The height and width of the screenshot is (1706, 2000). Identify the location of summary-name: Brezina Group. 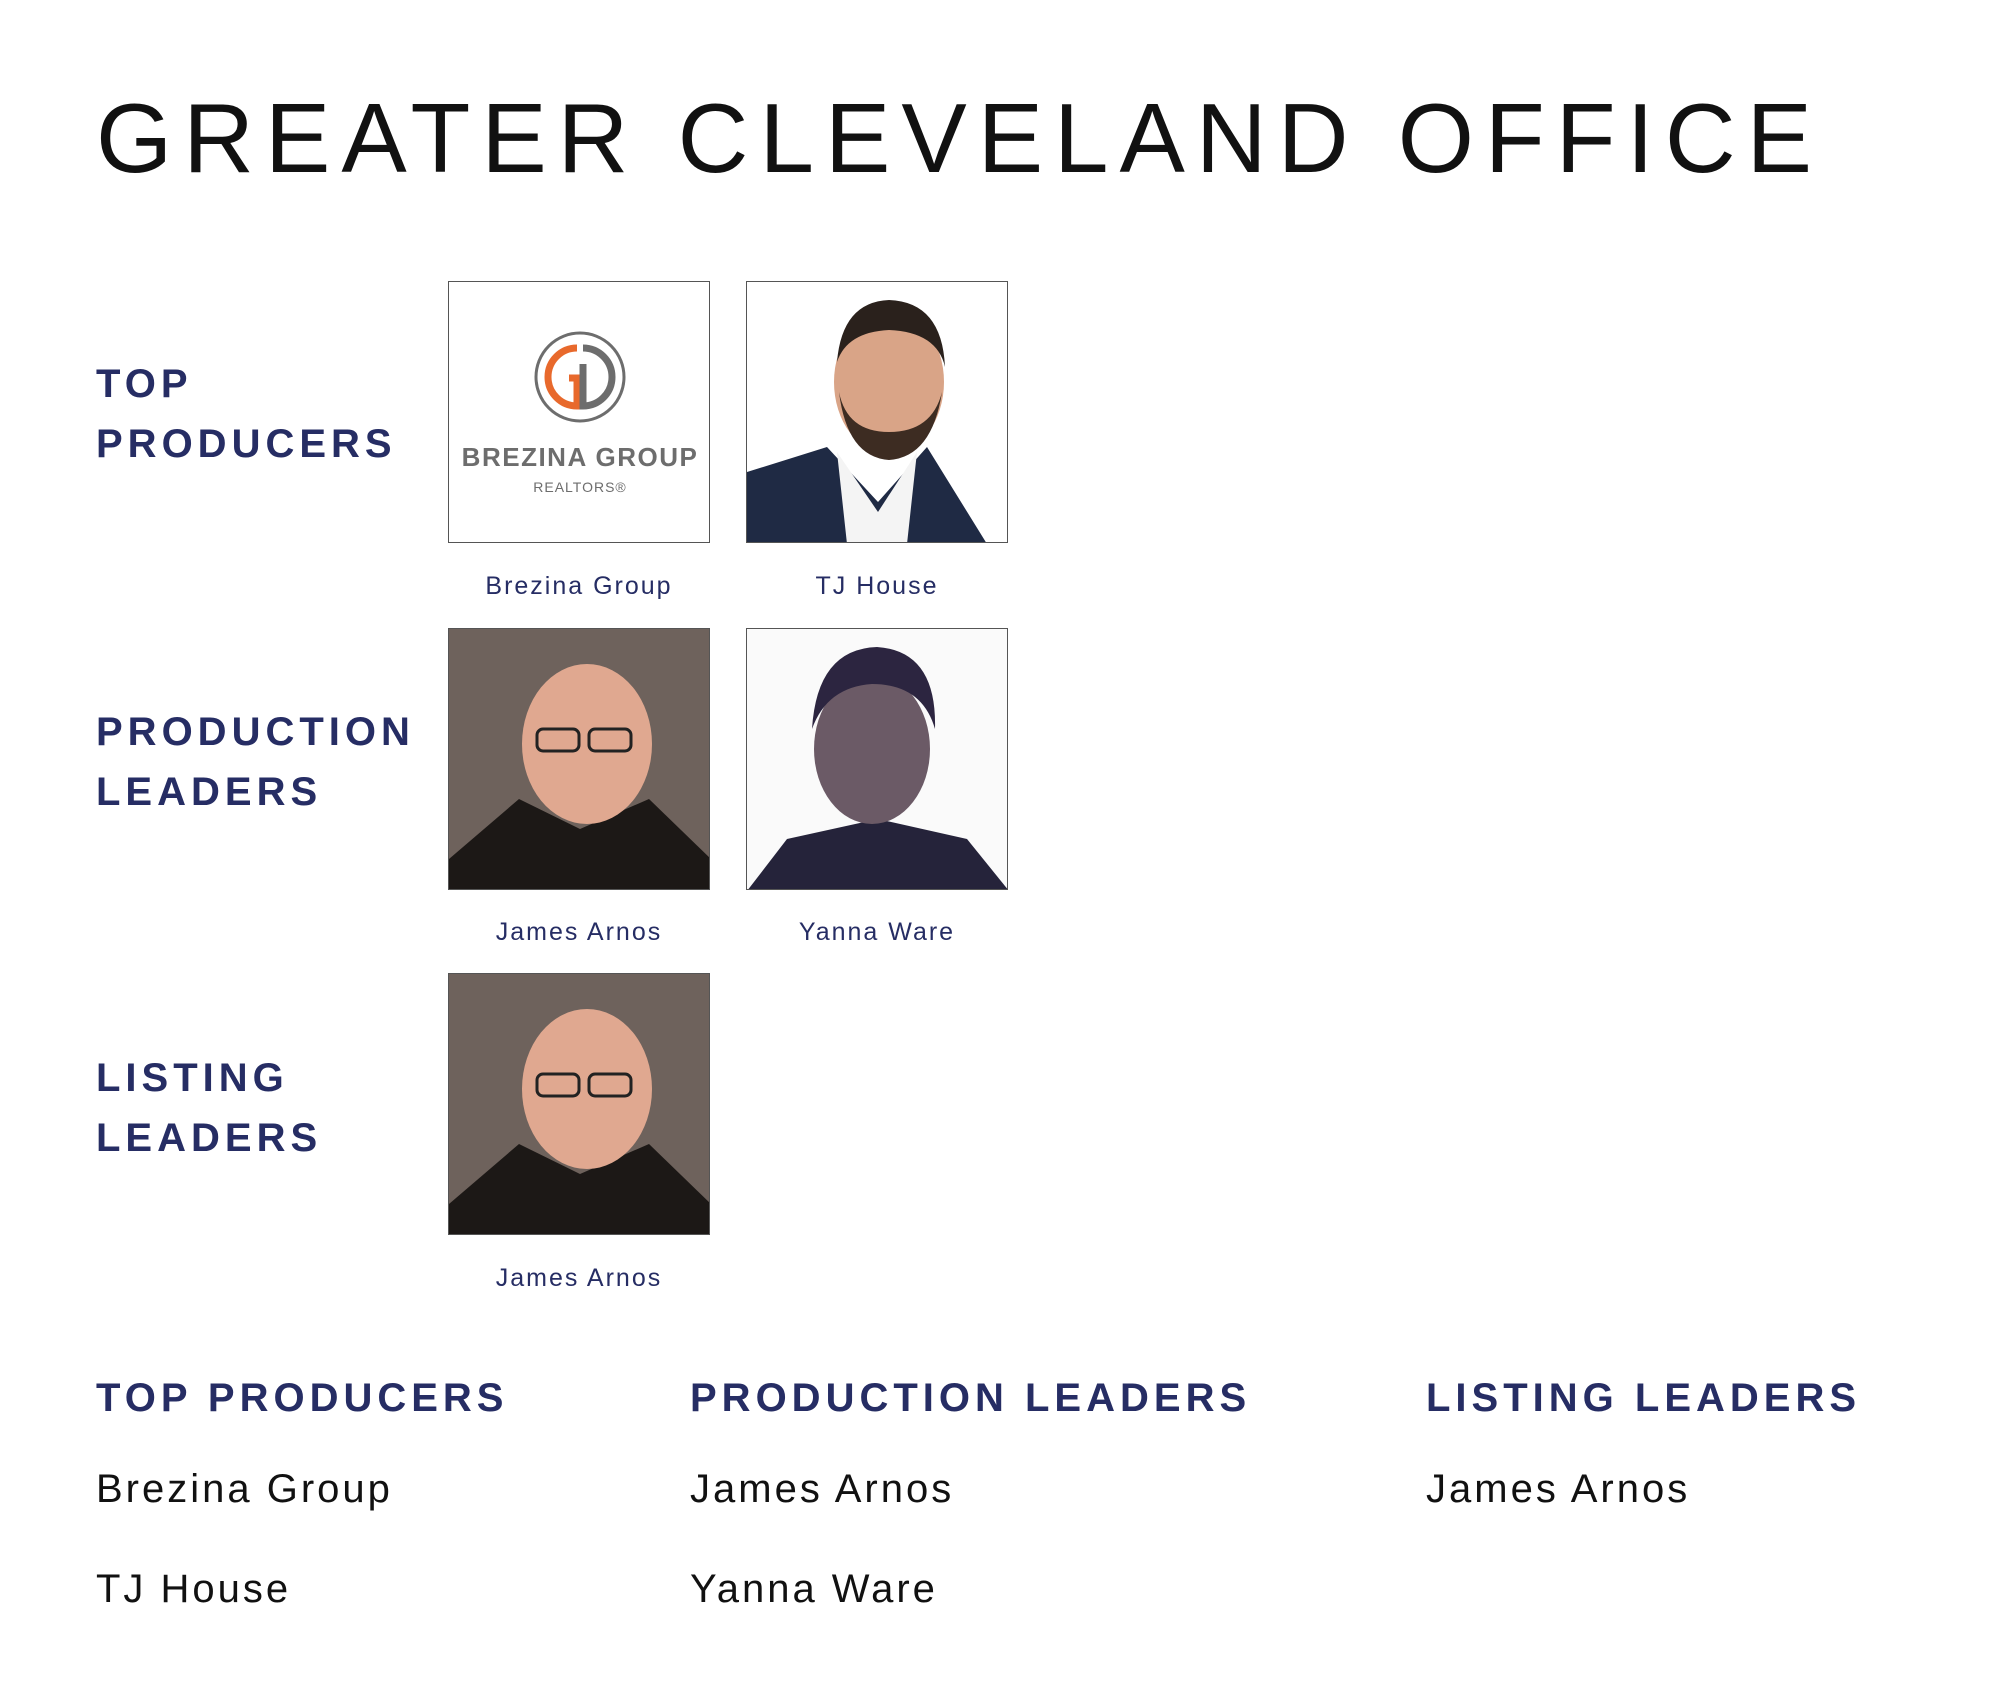
(244, 1489).